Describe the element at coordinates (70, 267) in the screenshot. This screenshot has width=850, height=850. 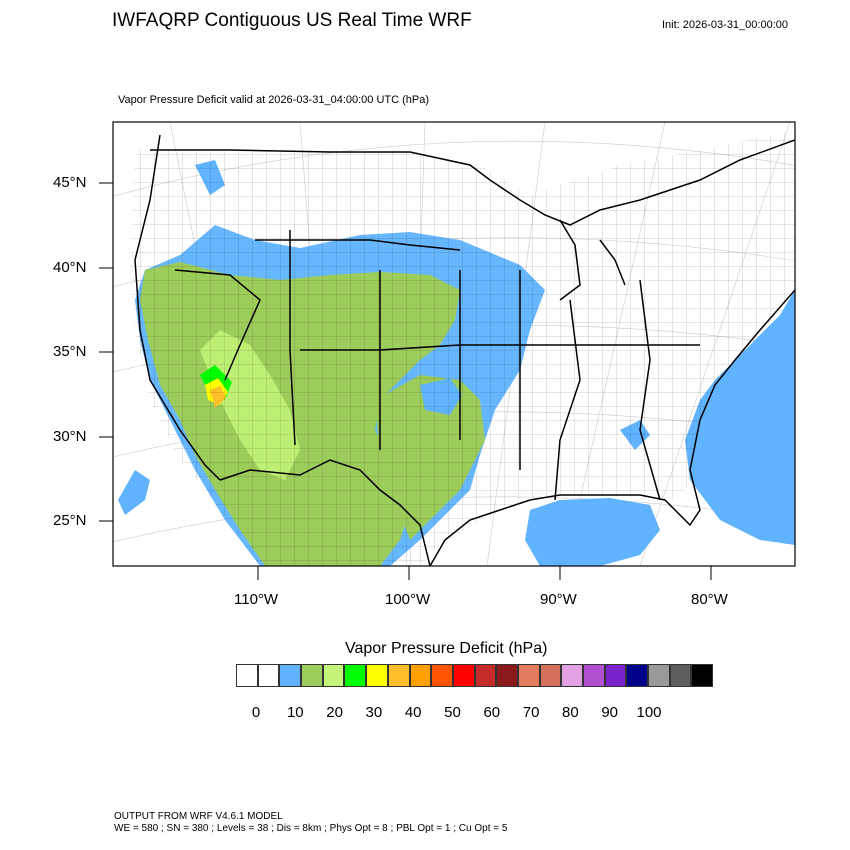
I see `lat-label-40: 40°N` at that location.